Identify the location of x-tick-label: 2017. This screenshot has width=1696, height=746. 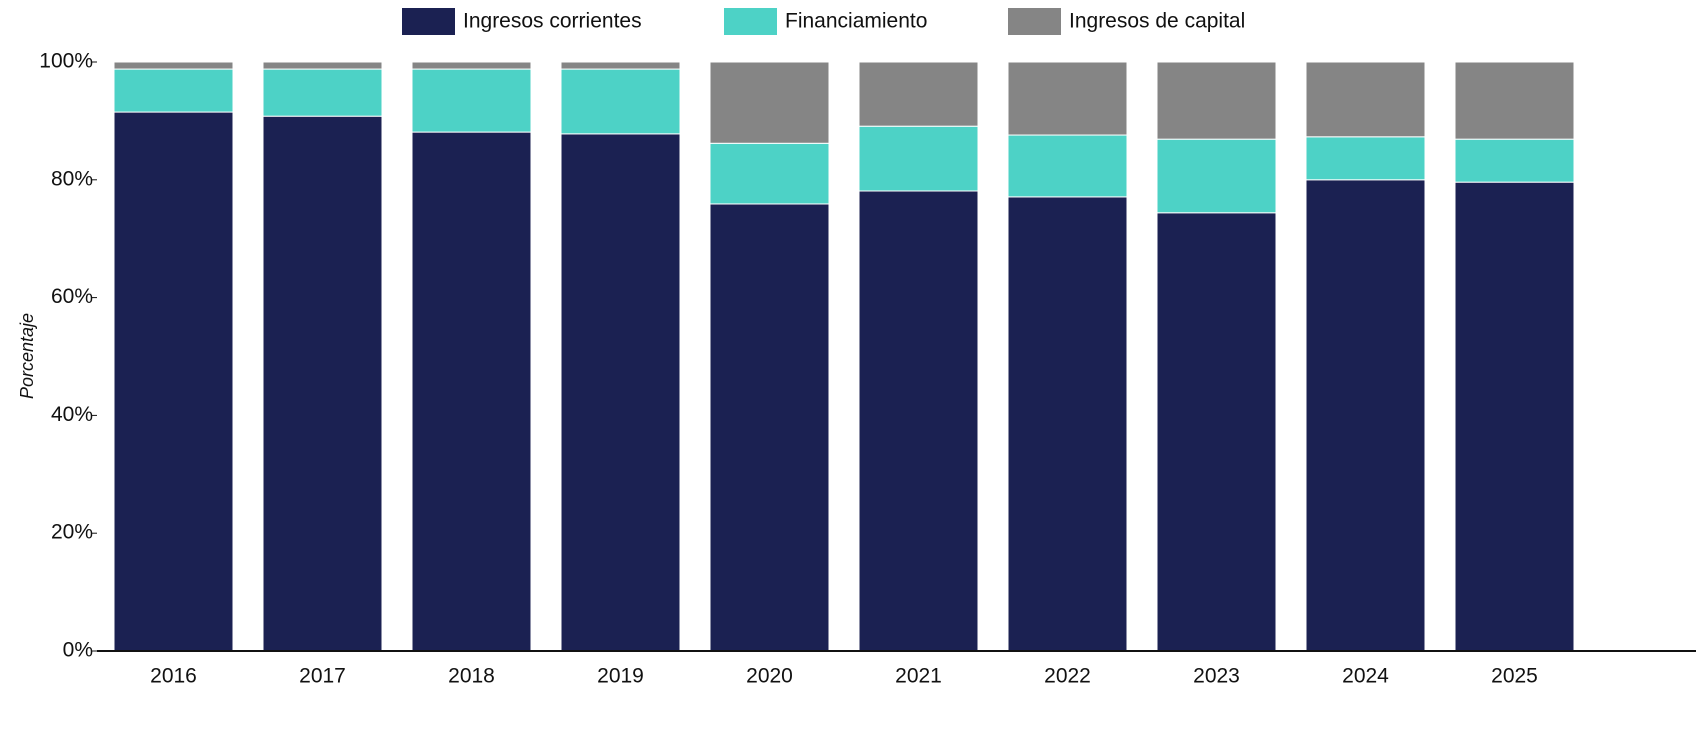
(322, 676).